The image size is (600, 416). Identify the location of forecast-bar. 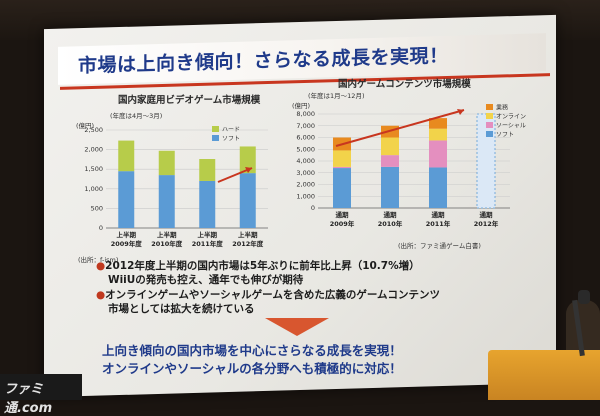
(486, 161).